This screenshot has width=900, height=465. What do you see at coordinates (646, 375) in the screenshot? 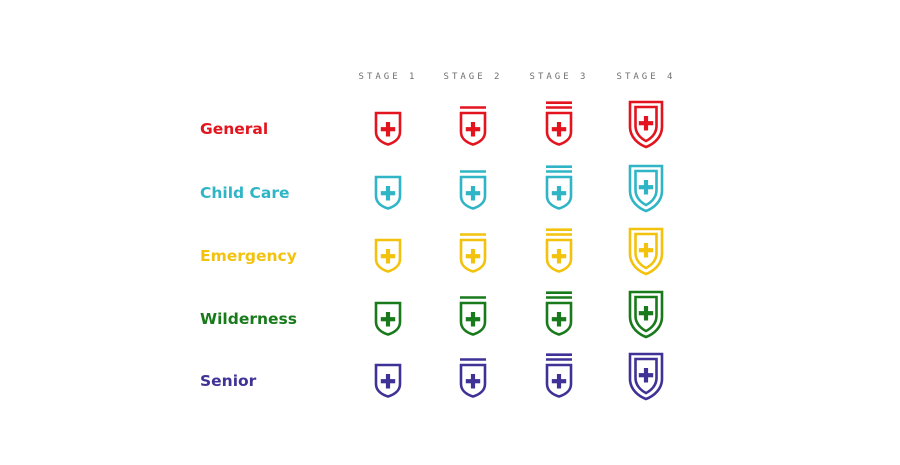
I see `badge-senior-stage-4-icon` at bounding box center [646, 375].